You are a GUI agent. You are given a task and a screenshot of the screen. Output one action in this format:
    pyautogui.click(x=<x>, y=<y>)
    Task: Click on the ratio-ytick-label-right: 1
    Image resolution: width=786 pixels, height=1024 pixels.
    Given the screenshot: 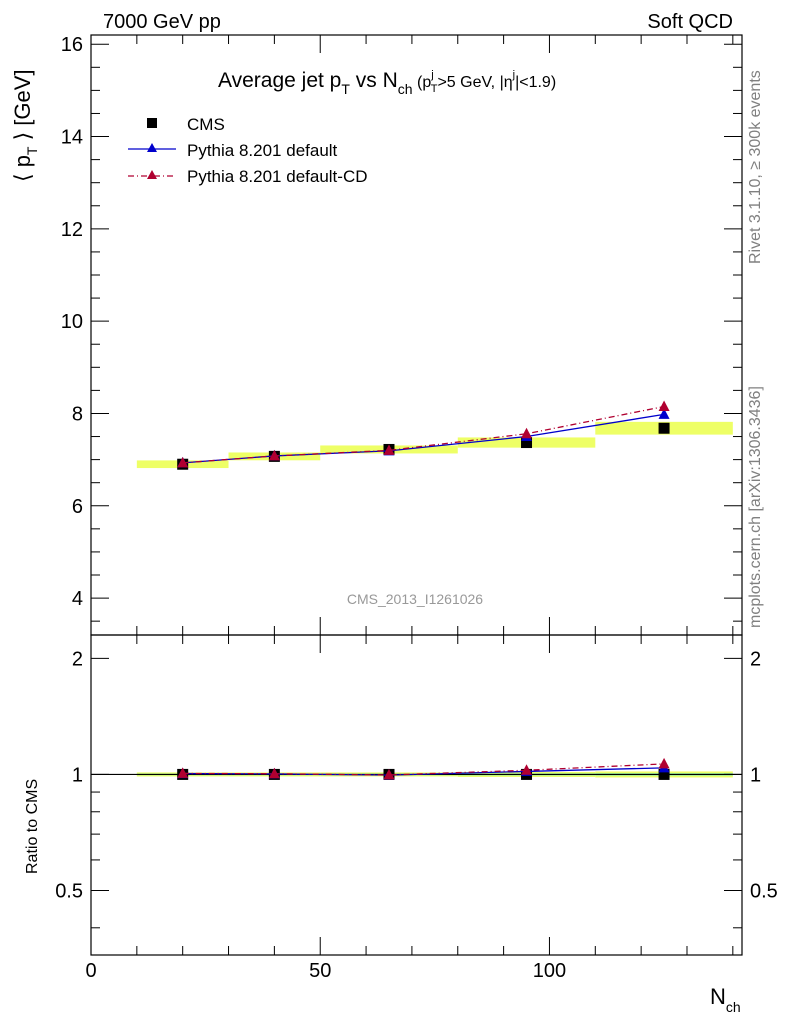 What is the action you would take?
    pyautogui.click(x=755, y=775)
    